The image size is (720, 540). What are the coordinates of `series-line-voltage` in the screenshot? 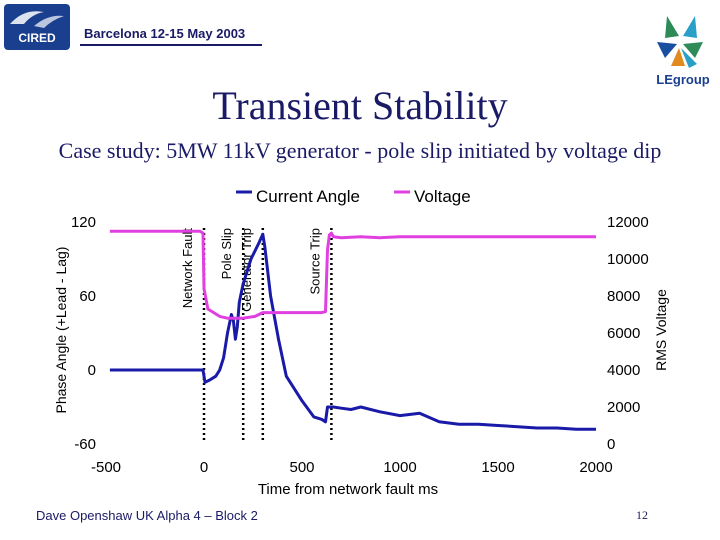 It's located at (352, 274).